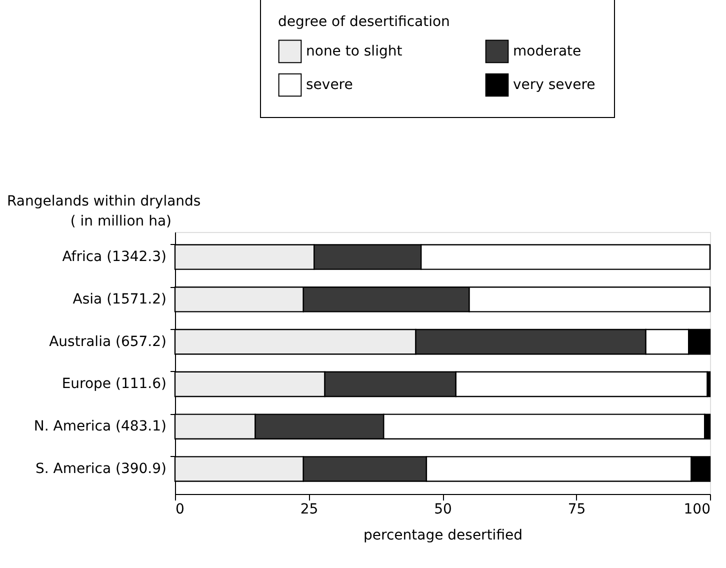 This screenshot has width=726, height=568. What do you see at coordinates (443, 510) in the screenshot?
I see `x-tick-label: 50` at bounding box center [443, 510].